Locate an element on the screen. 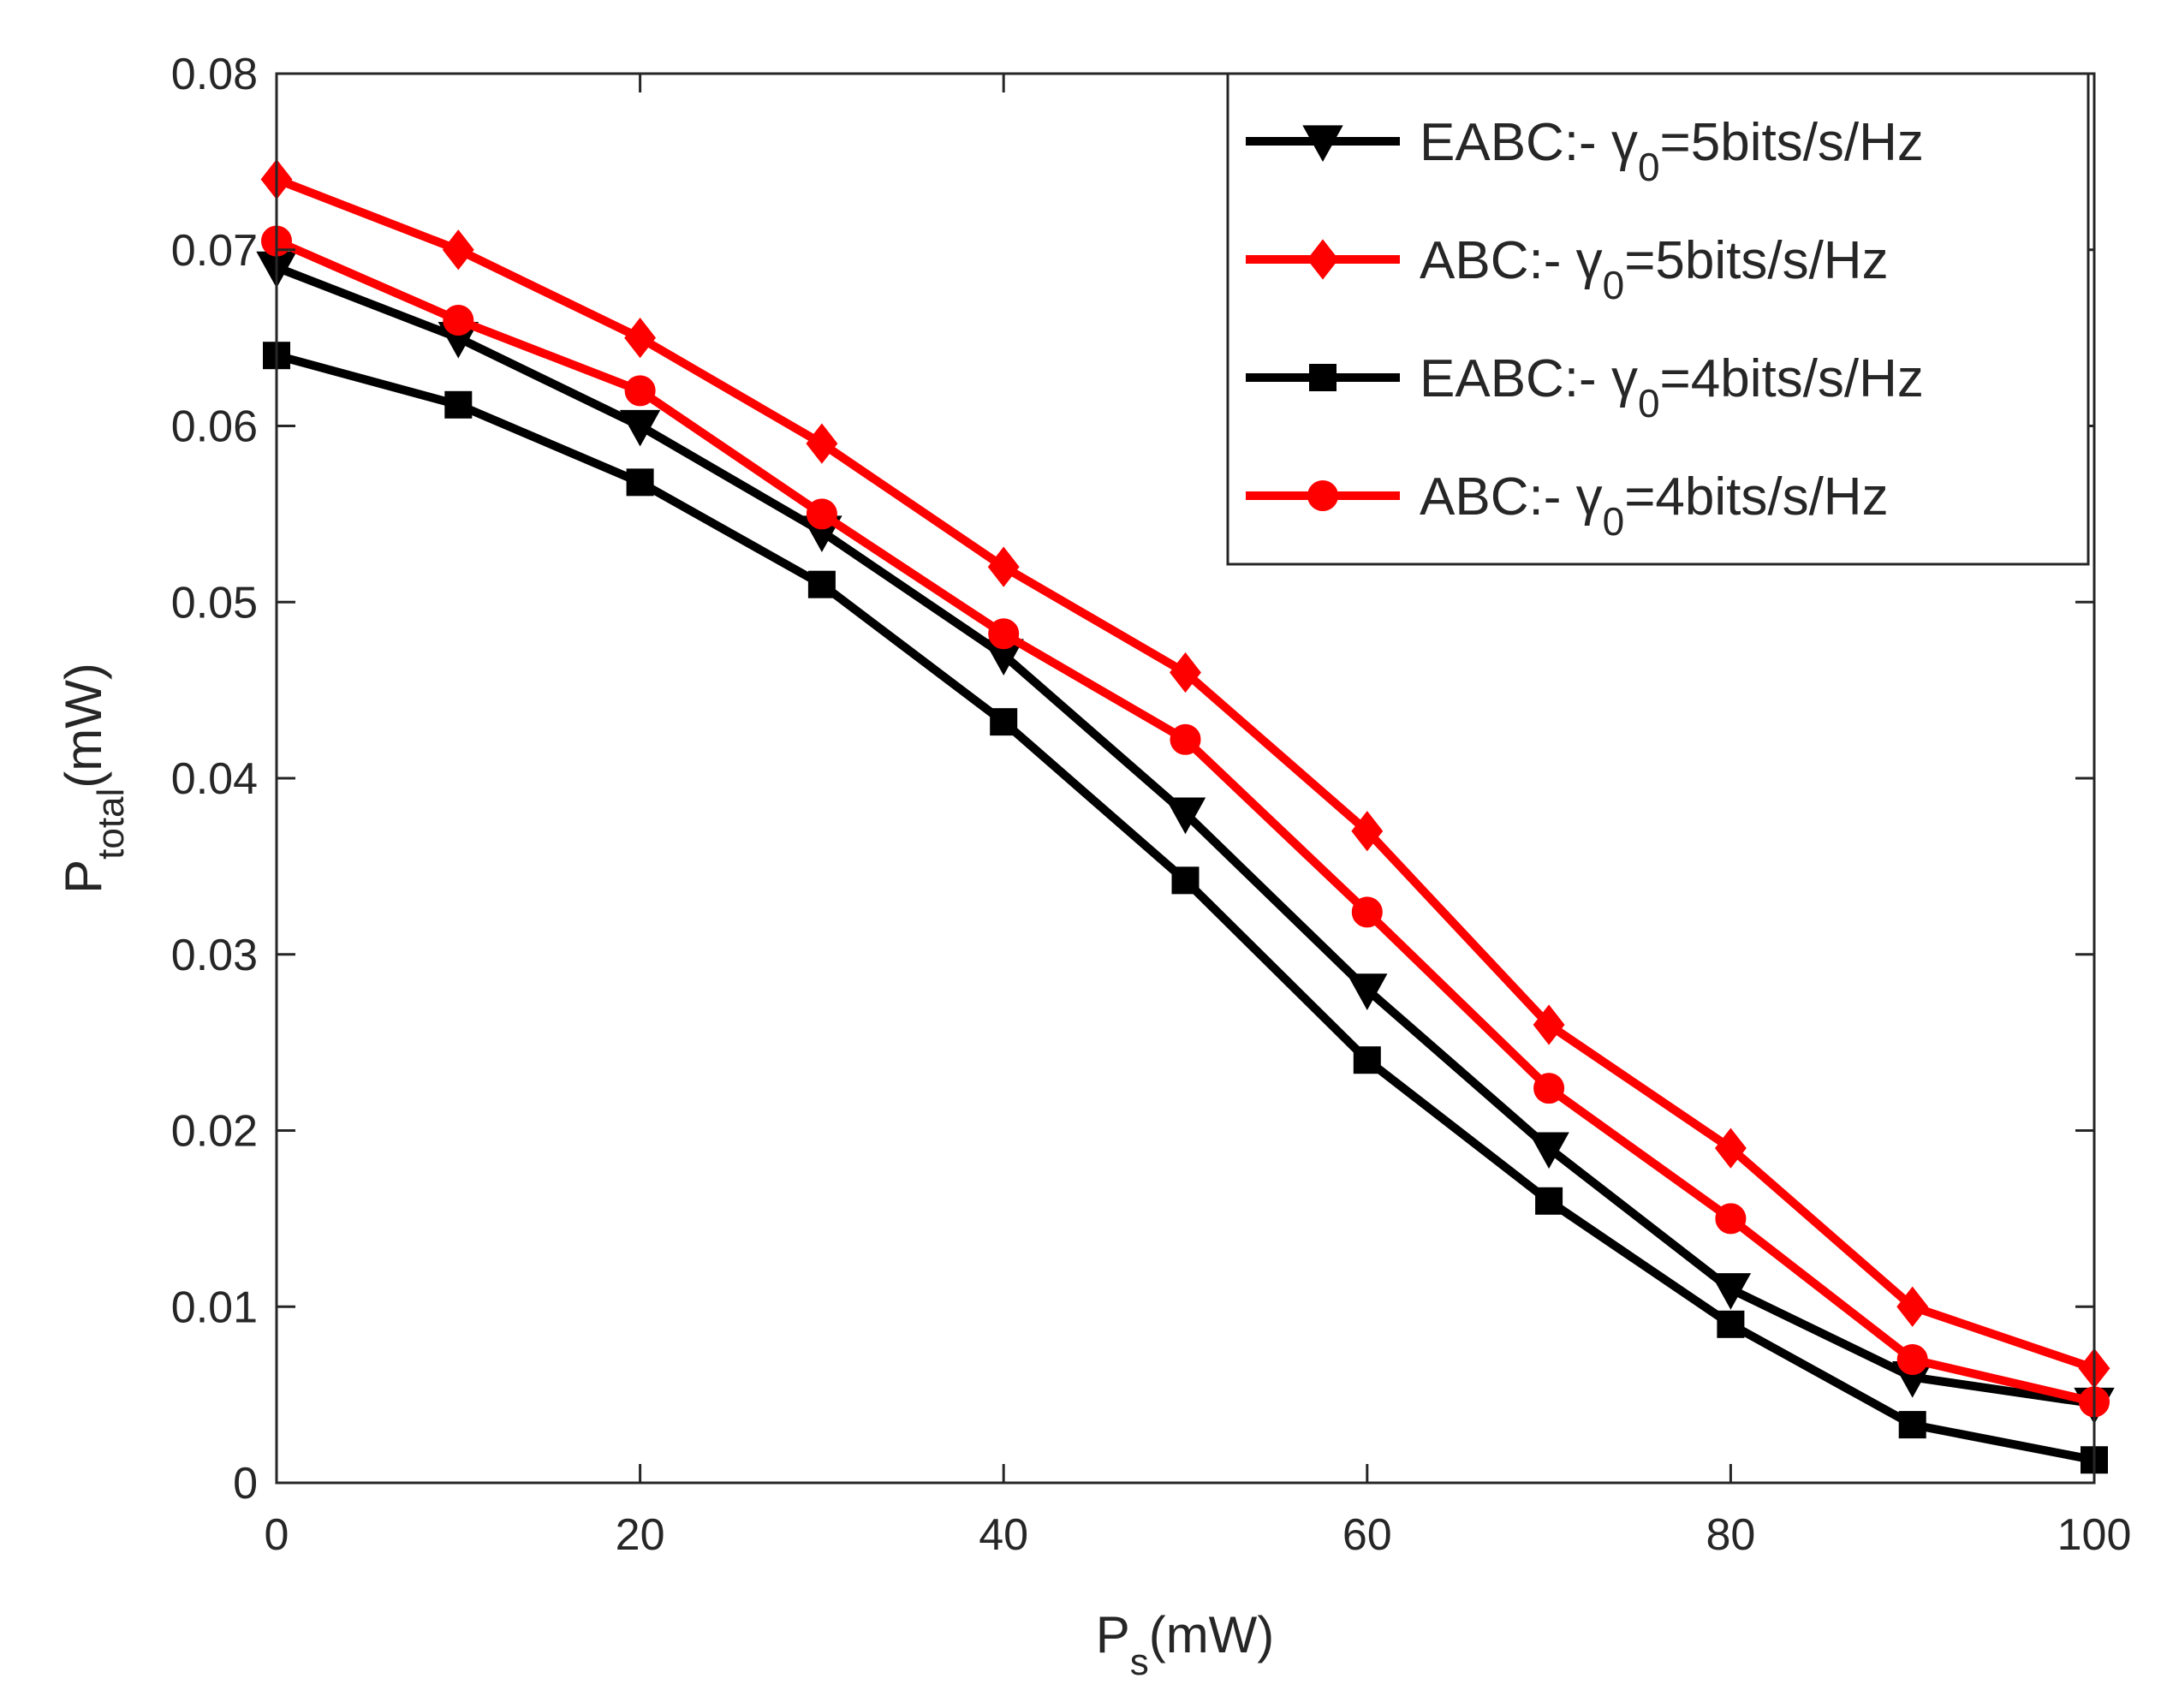 This screenshot has width=2167, height=1708. legend-label: EABC:- γ0=4bits/s/Hz is located at coordinates (1672, 387).